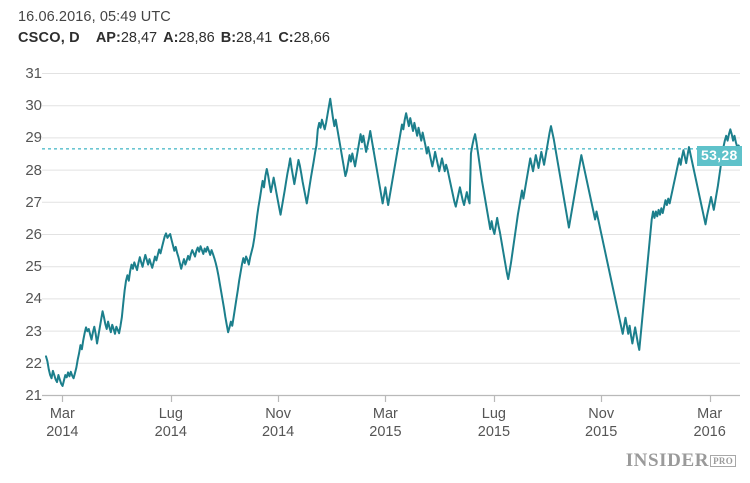  I want to click on y-axis-labels: 21 22 23 24 25 26 27 28 29 30 31, so click(29, 241).